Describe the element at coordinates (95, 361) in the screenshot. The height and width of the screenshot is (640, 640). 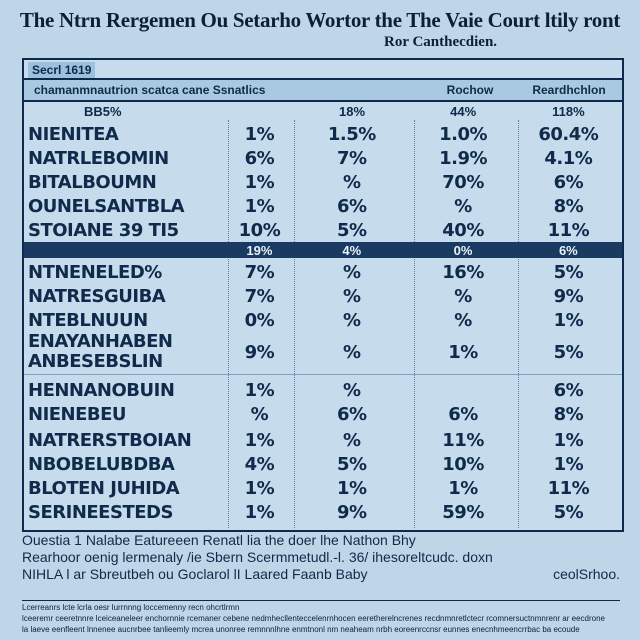
I see `row-label-line: ANBESEBSLIN` at that location.